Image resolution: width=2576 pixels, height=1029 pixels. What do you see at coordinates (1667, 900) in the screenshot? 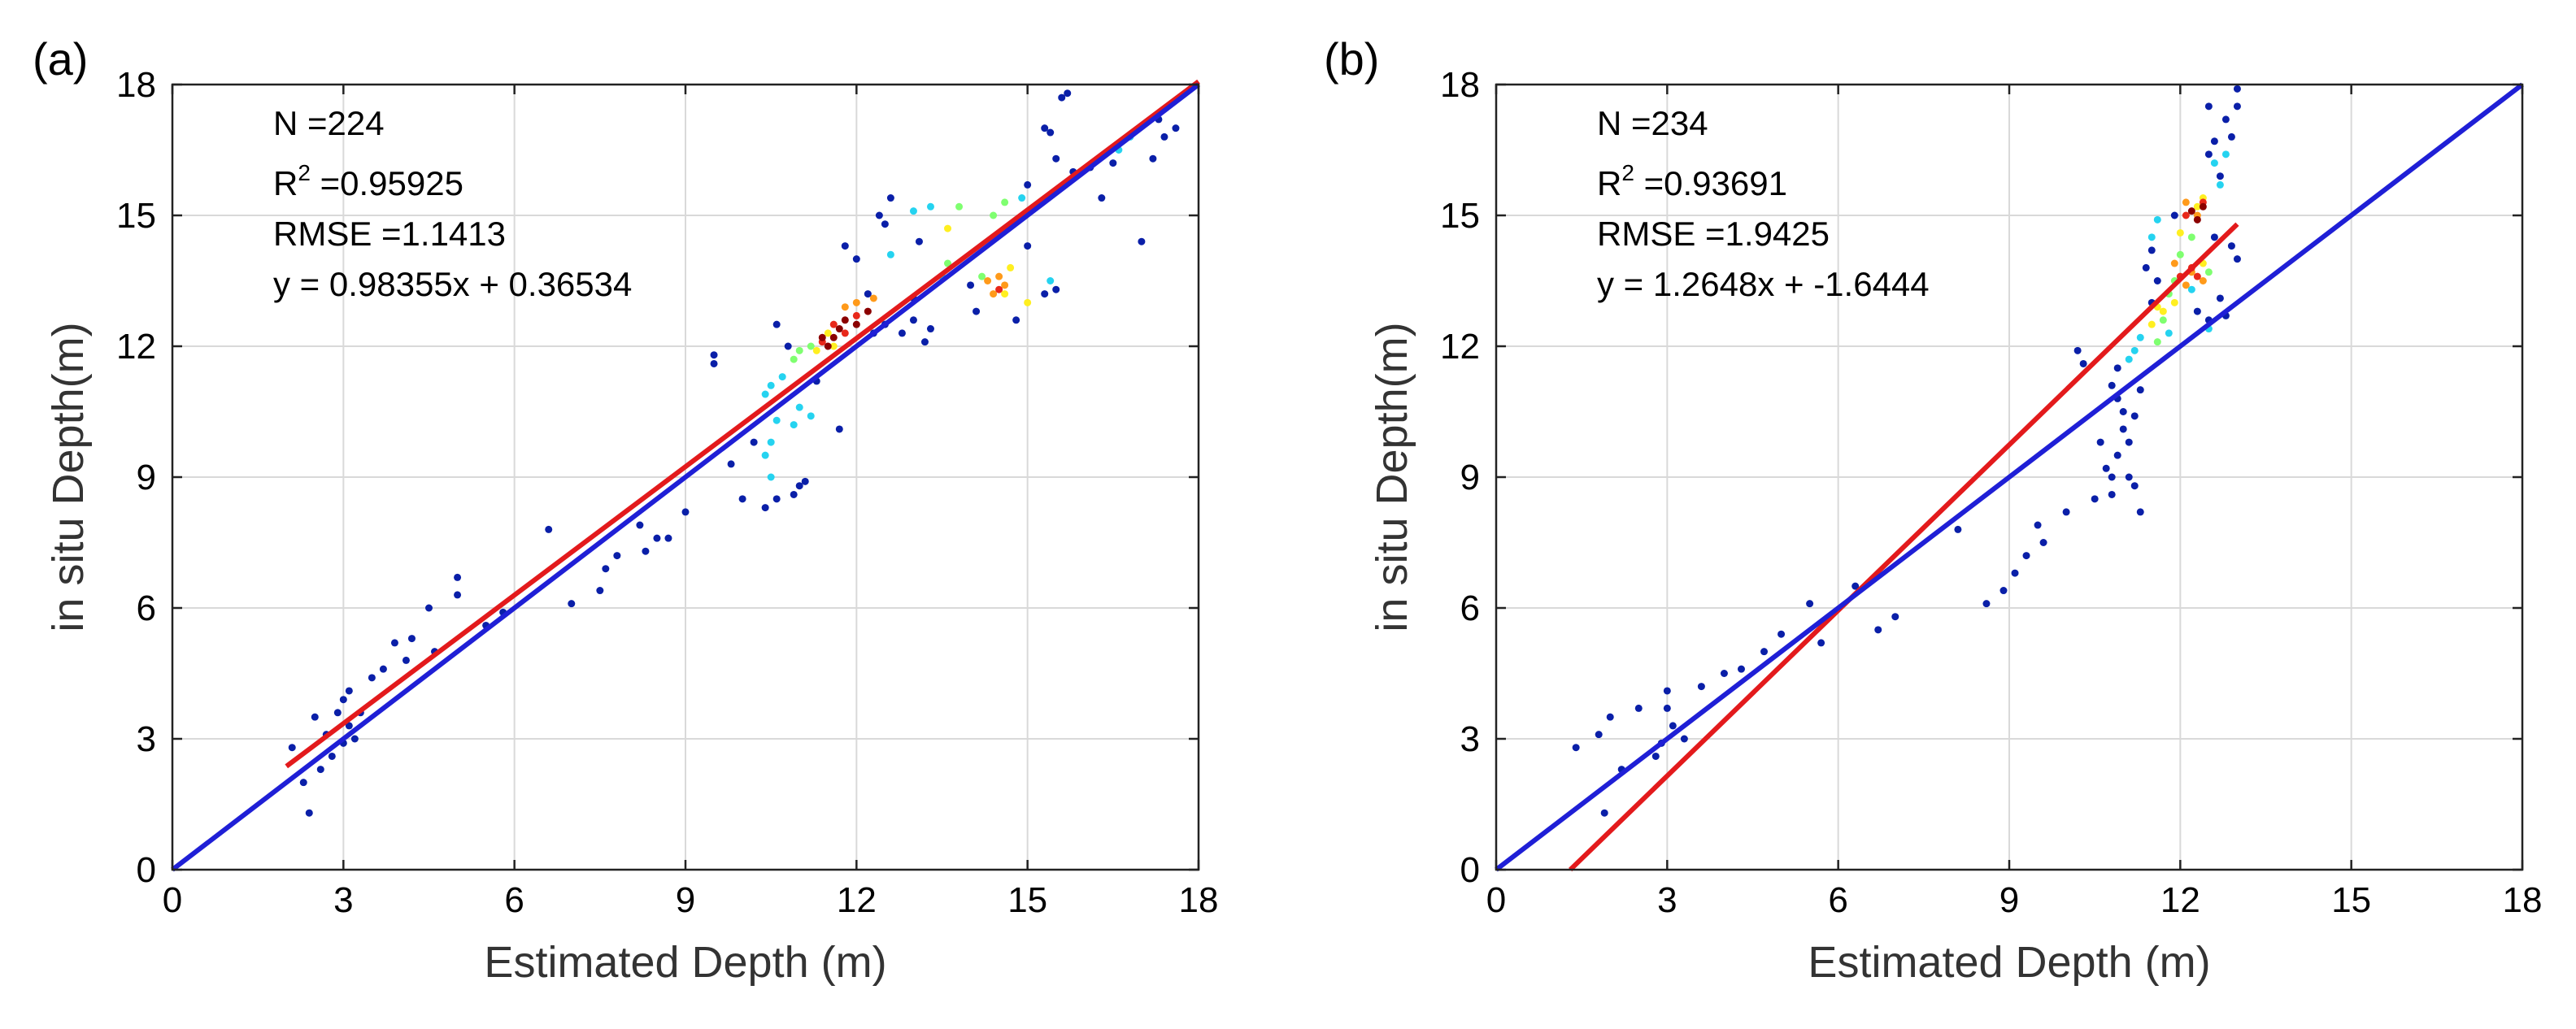
I see `x-tick-label: 3` at bounding box center [1667, 900].